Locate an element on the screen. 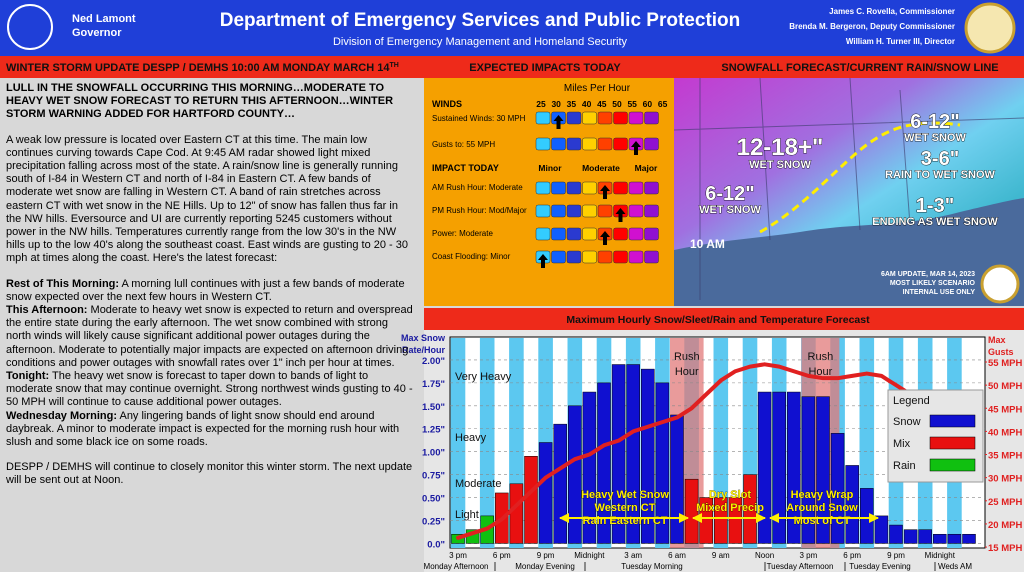 The width and height of the screenshot is (1024, 572). banner-middle: EXPECTED IMPACTS TODAY is located at coordinates (545, 68).